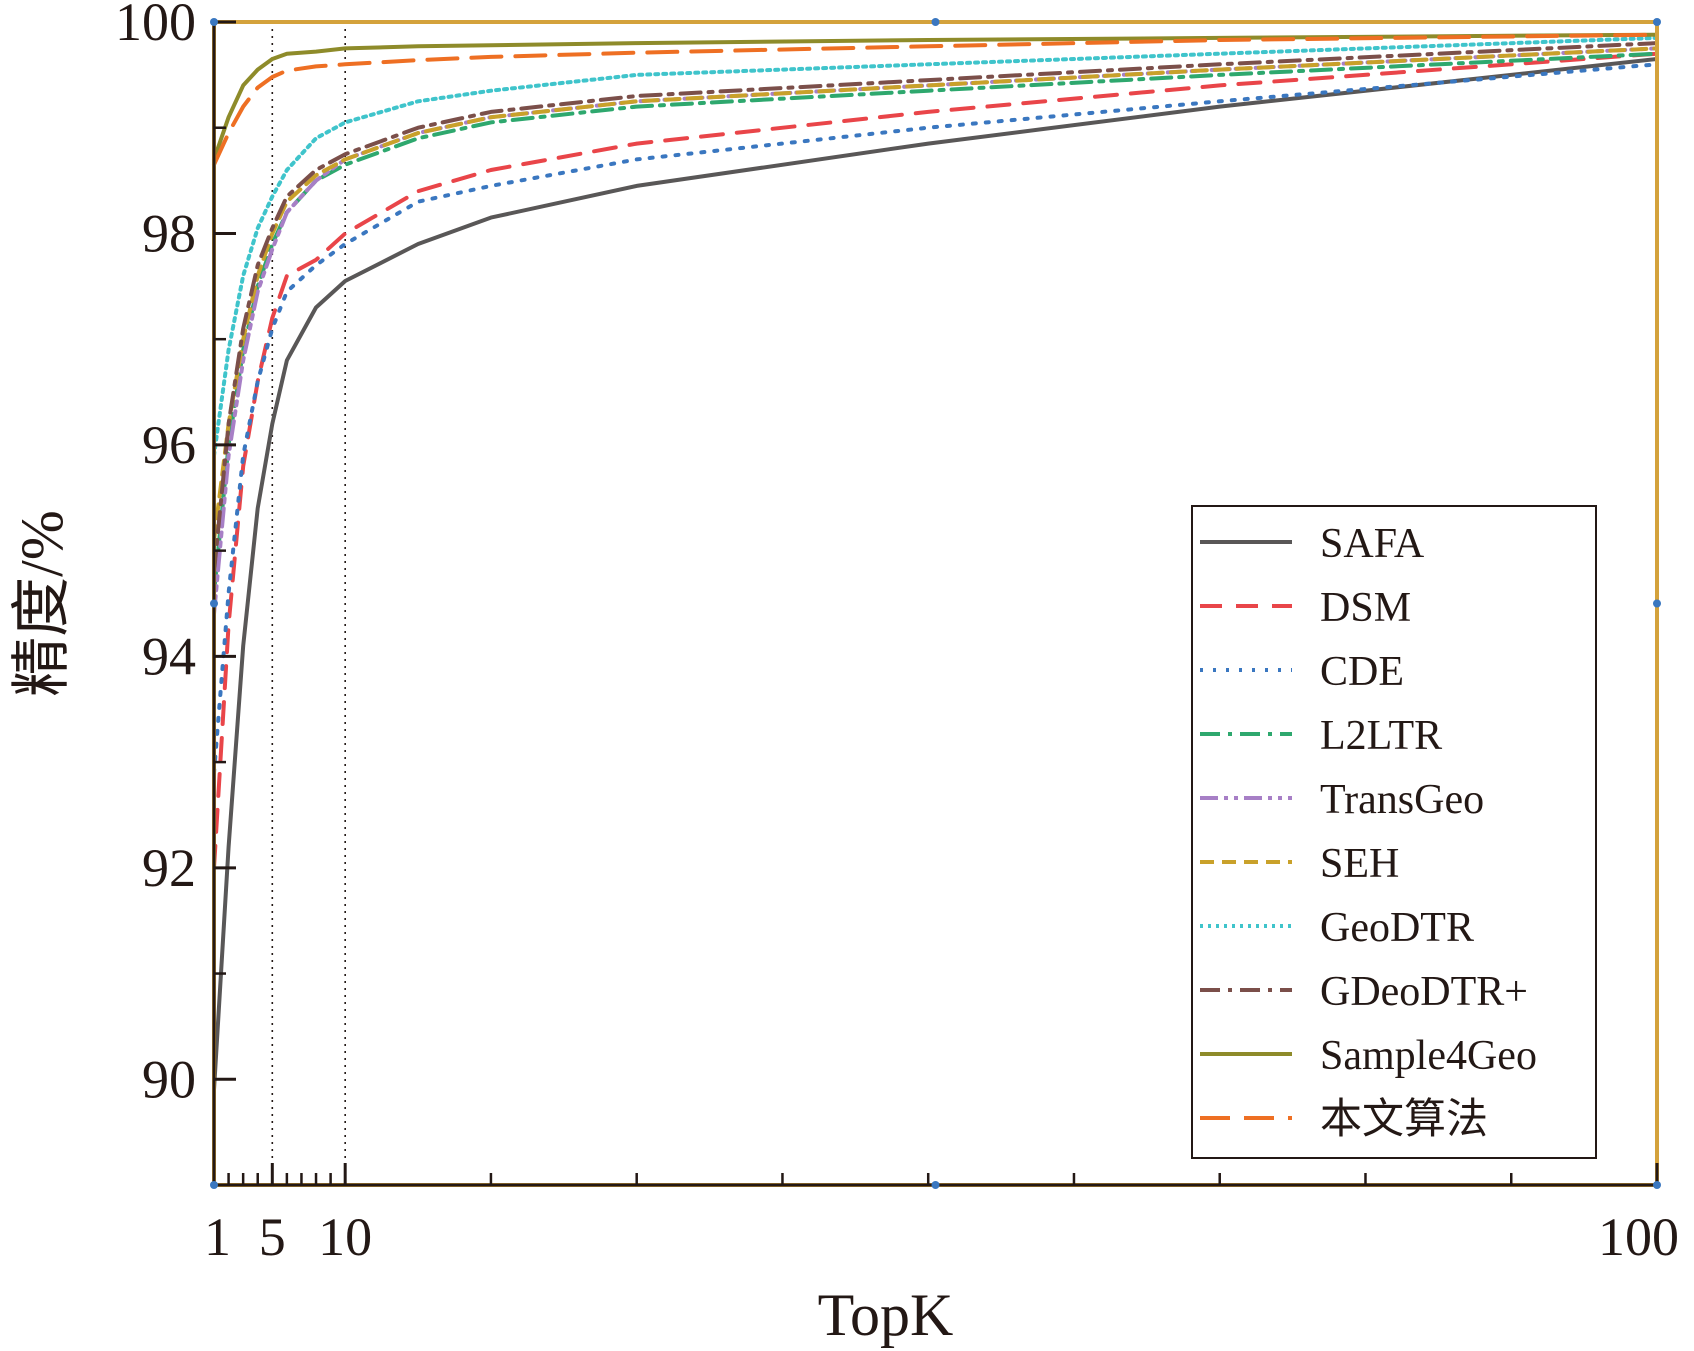 This screenshot has width=1694, height=1351. Describe the element at coordinates (1402, 800) in the screenshot. I see `legend-label-4: TransGeo` at that location.